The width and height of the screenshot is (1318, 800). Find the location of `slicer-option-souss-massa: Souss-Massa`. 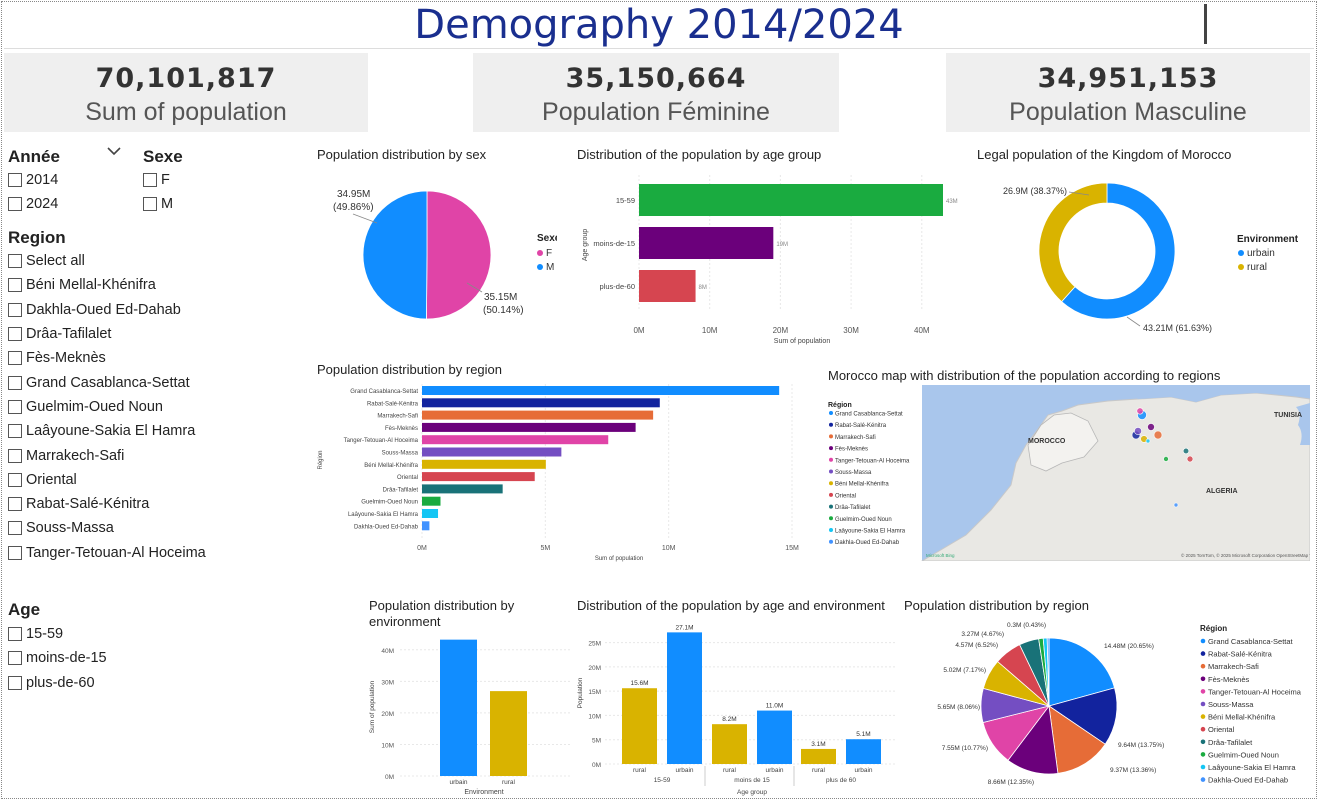

slicer-option-souss-massa: Souss-Massa is located at coordinates (107, 528).